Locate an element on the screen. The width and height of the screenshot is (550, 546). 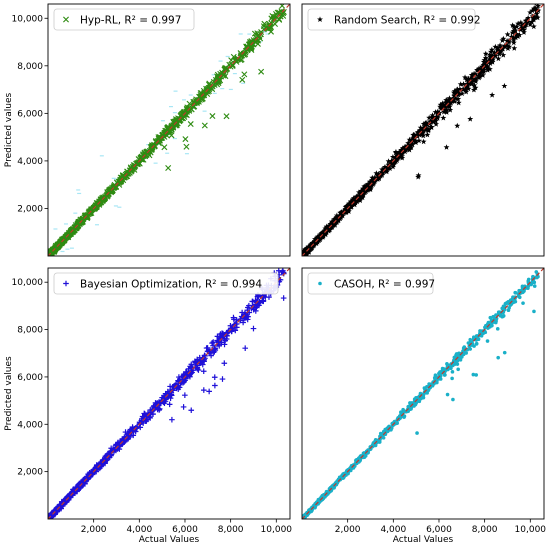
legend-label: Hyp-RL, R² = 0.997 is located at coordinates (130, 21).